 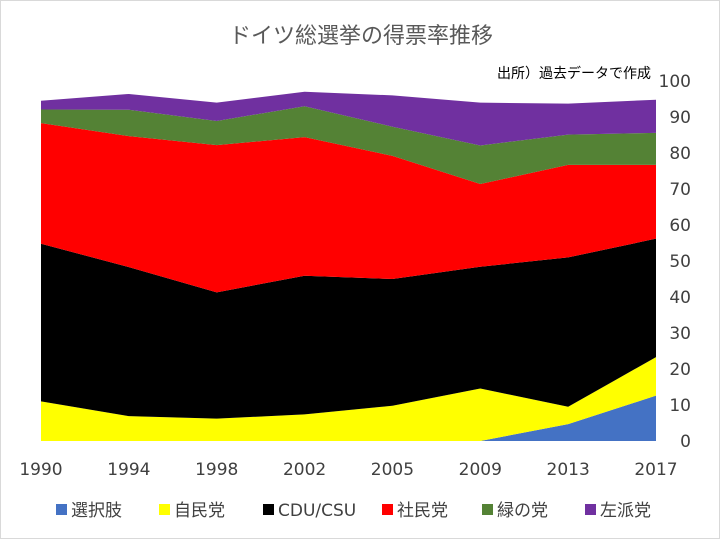 I want to click on legend-label: 社民党, so click(x=422, y=511).